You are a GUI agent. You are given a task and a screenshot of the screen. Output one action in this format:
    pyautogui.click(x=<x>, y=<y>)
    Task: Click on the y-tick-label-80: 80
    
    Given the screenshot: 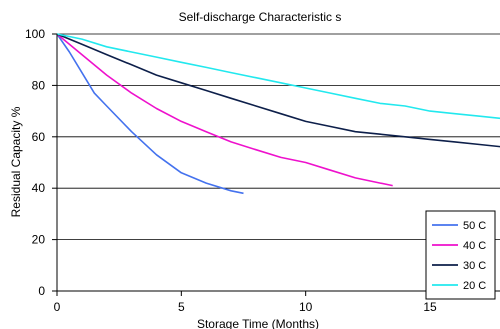 What is the action you would take?
    pyautogui.click(x=39, y=85)
    